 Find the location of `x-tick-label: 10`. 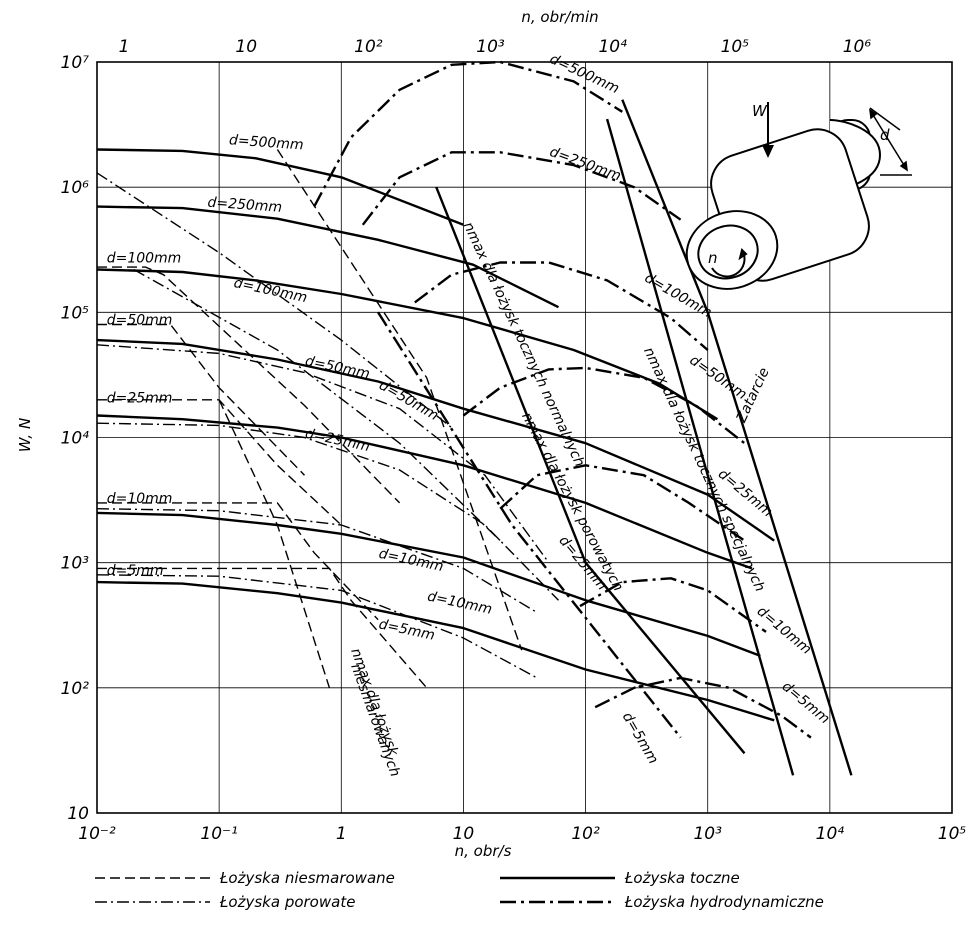

x-tick-label: 10 is located at coordinates (464, 834).